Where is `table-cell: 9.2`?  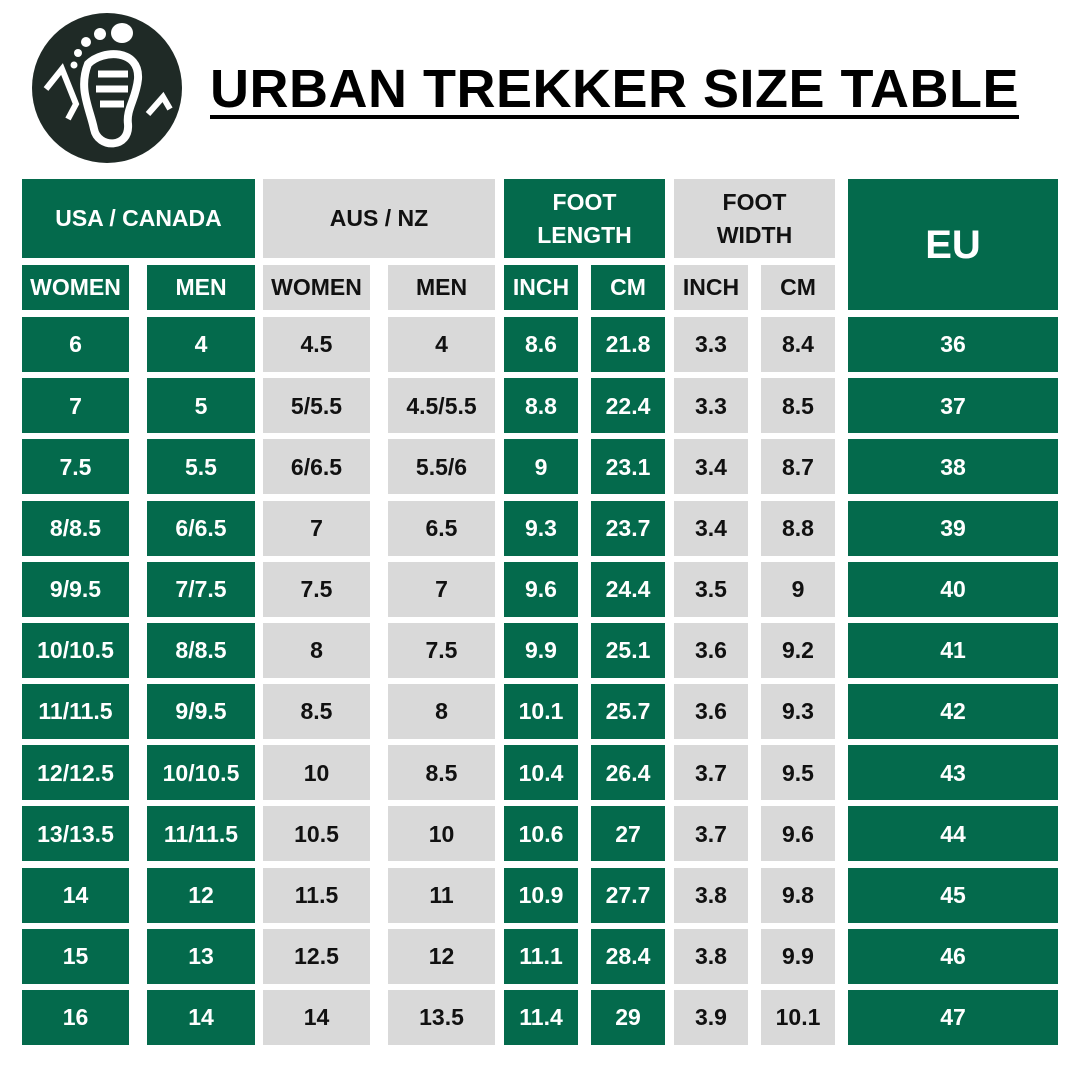
table-cell: 9.2 is located at coordinates (798, 650).